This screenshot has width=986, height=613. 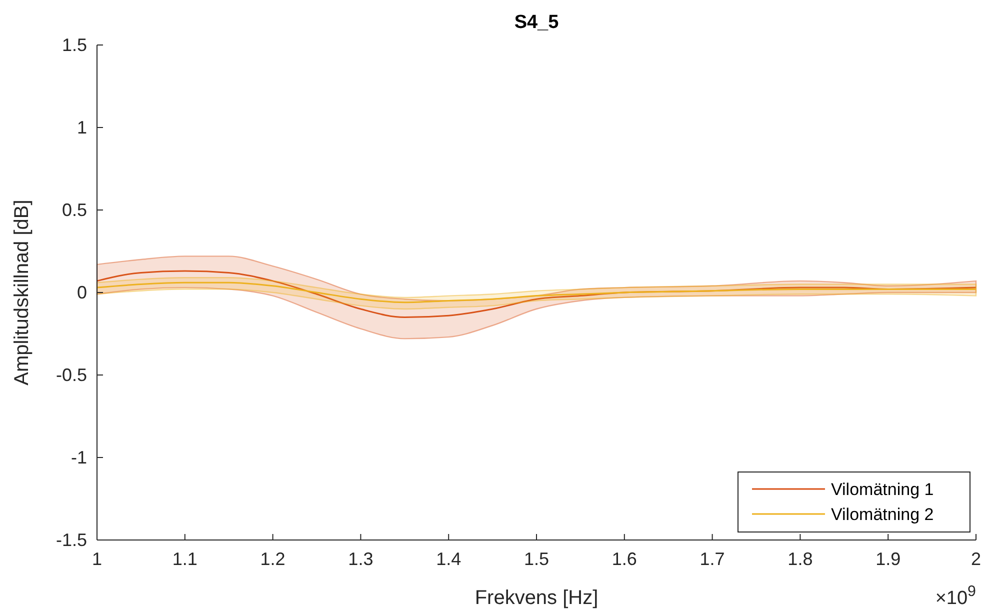 What do you see at coordinates (185, 558) in the screenshot?
I see `x-tick-label: 1.1` at bounding box center [185, 558].